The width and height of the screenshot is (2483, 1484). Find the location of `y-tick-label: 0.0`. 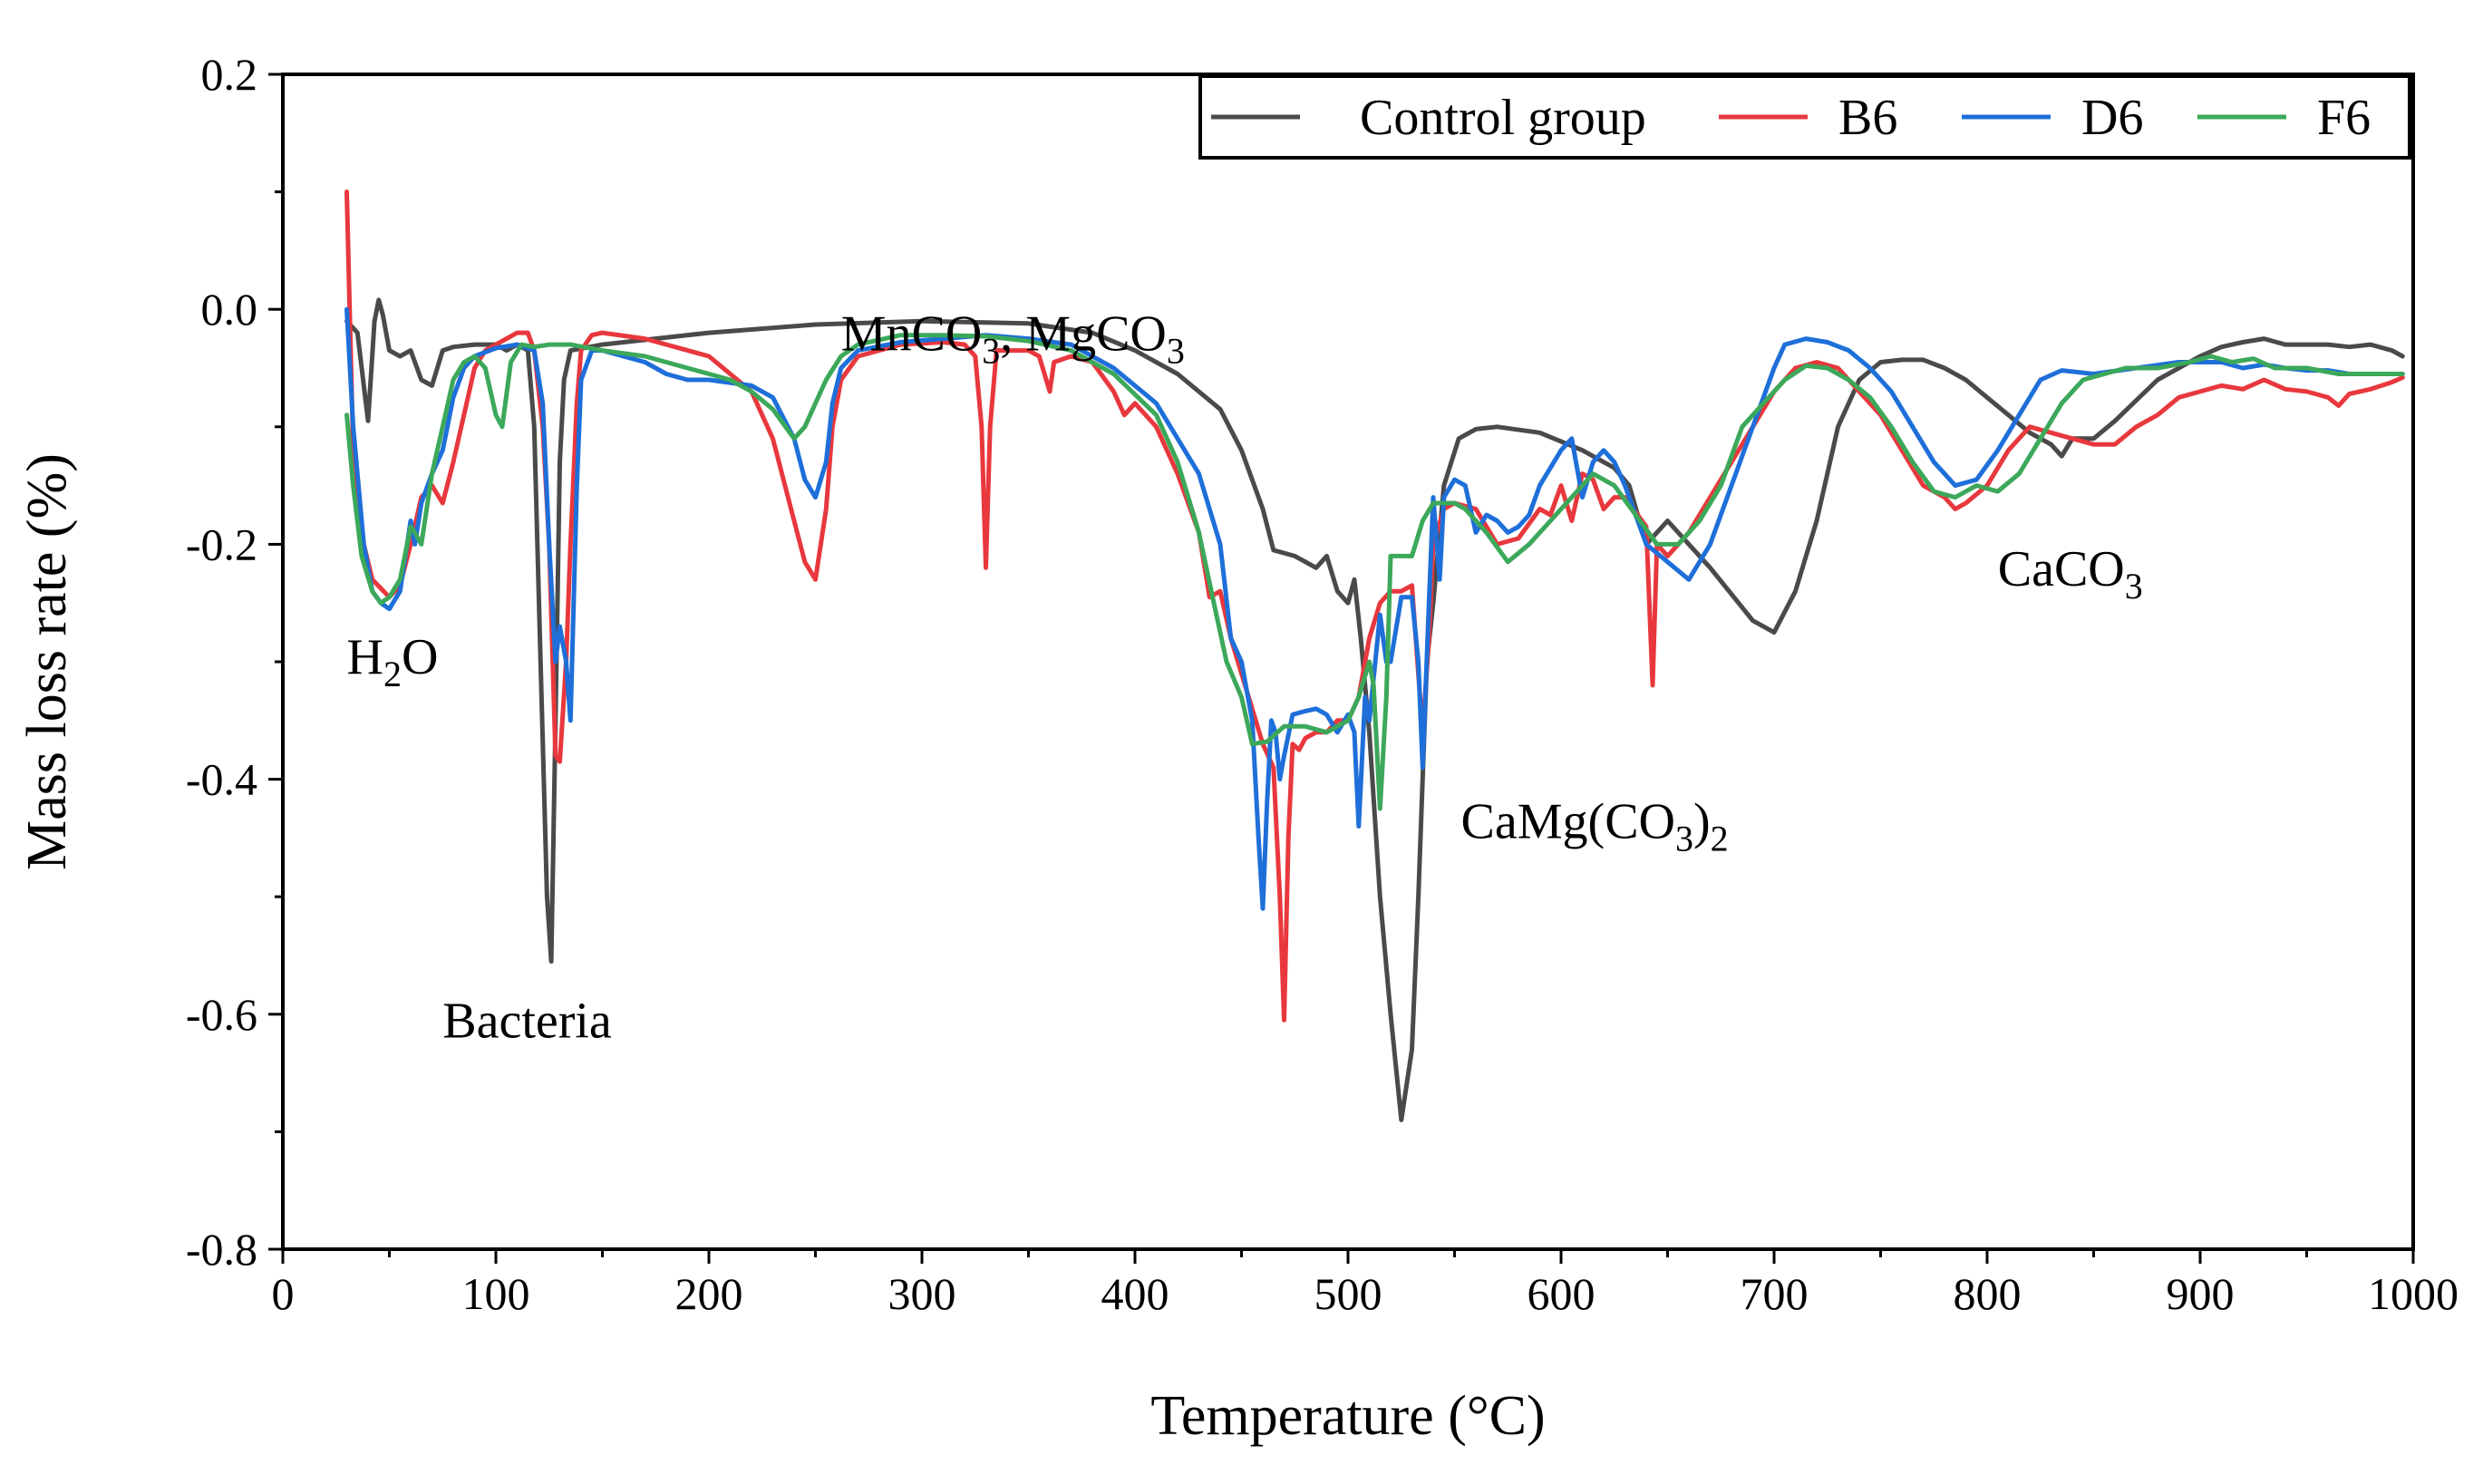

y-tick-label: 0.0 is located at coordinates (229, 309).